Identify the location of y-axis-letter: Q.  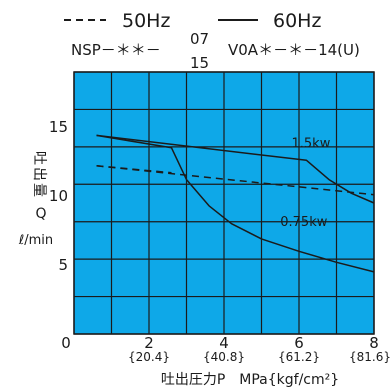
(40, 214).